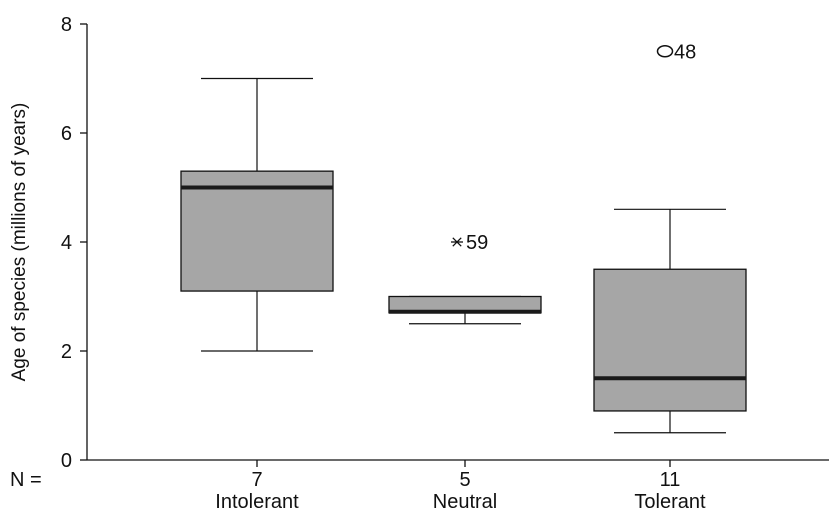 The image size is (833, 512). I want to click on n-count-label: 5, so click(464, 480).